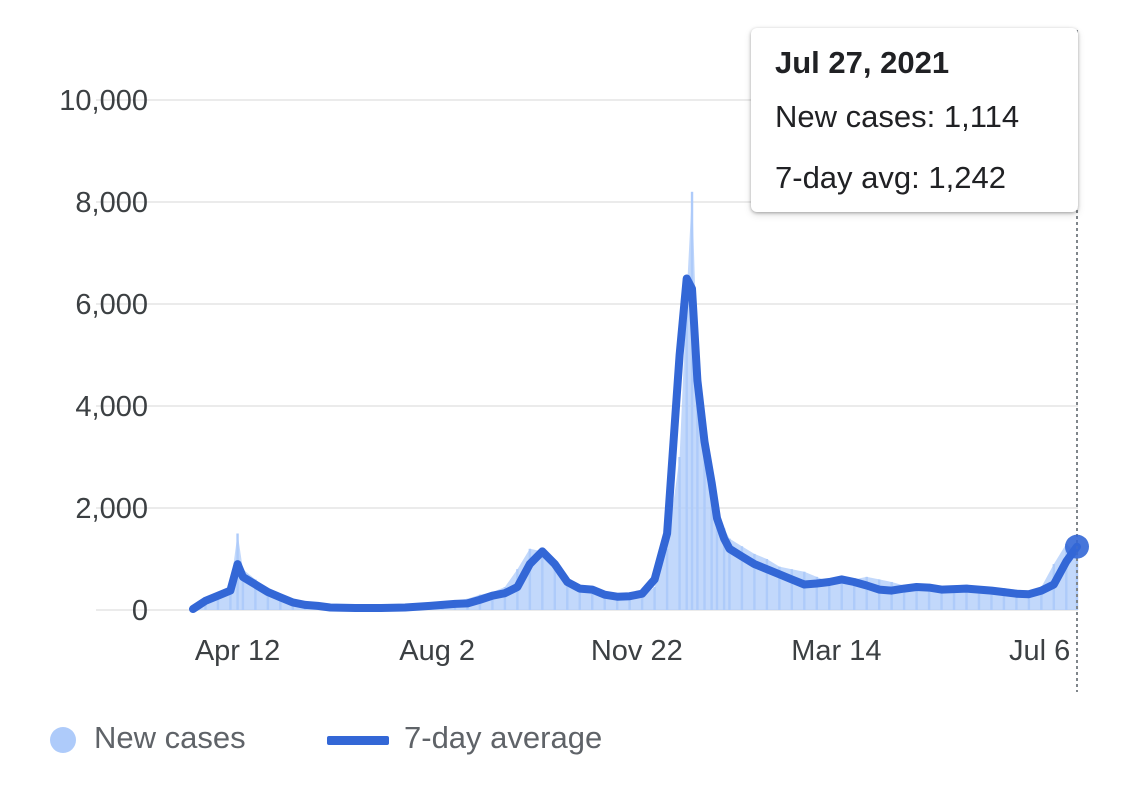 This screenshot has width=1125, height=801. Describe the element at coordinates (111, 203) in the screenshot. I see `y-tick-label: 8,000` at that location.